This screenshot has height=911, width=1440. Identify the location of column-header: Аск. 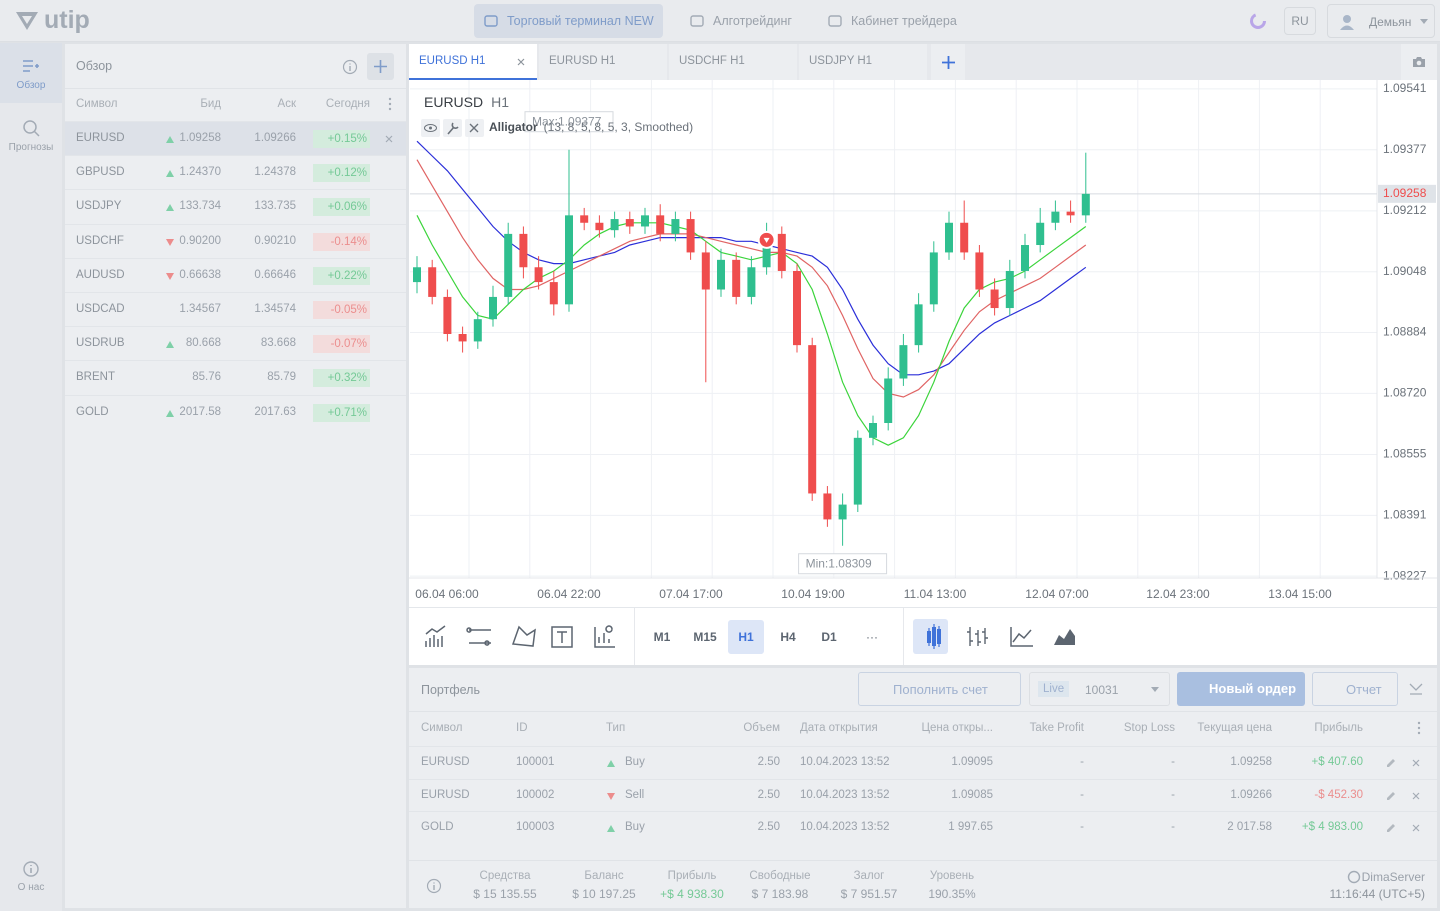
(286, 104).